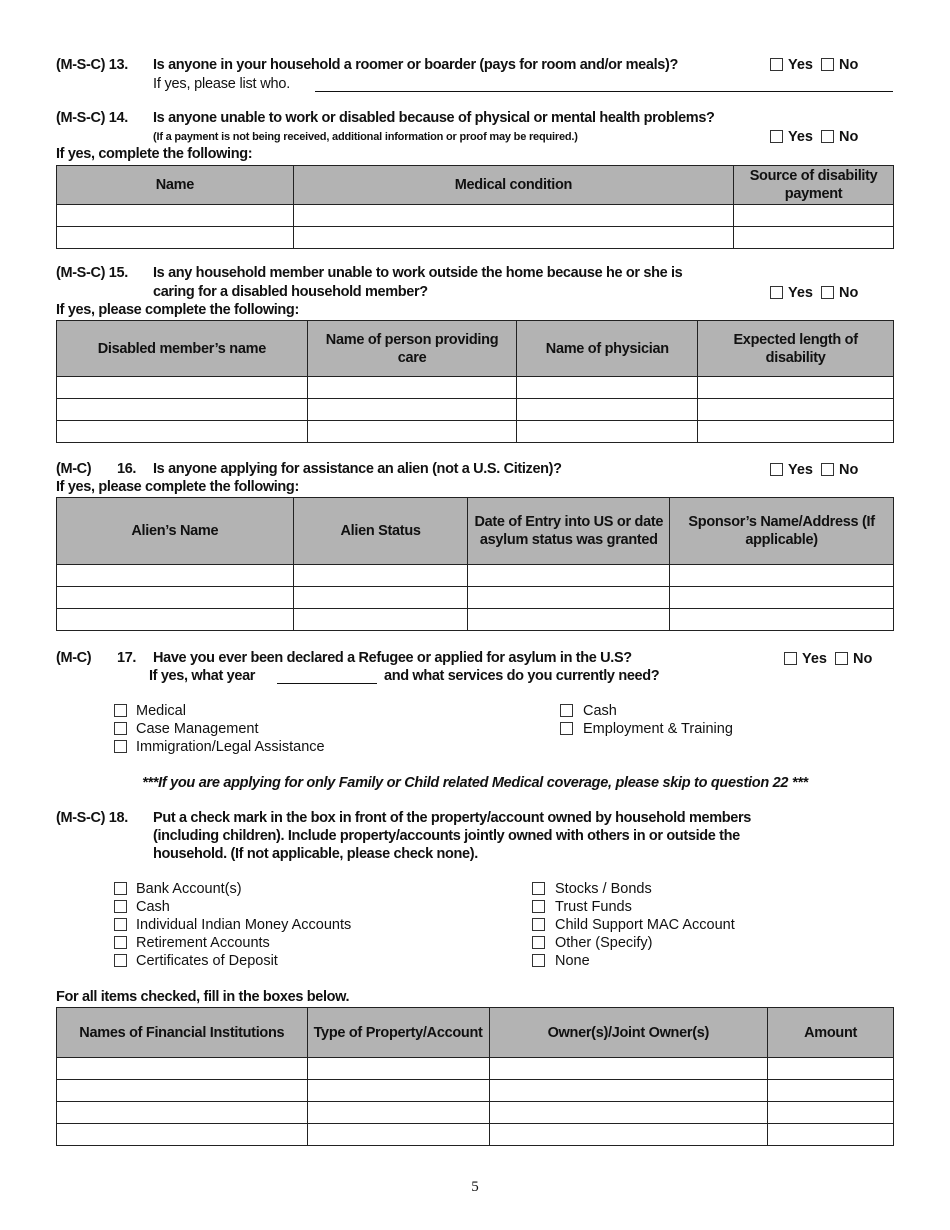 The image size is (950, 1230). What do you see at coordinates (561, 961) in the screenshot?
I see `option-item: None` at bounding box center [561, 961].